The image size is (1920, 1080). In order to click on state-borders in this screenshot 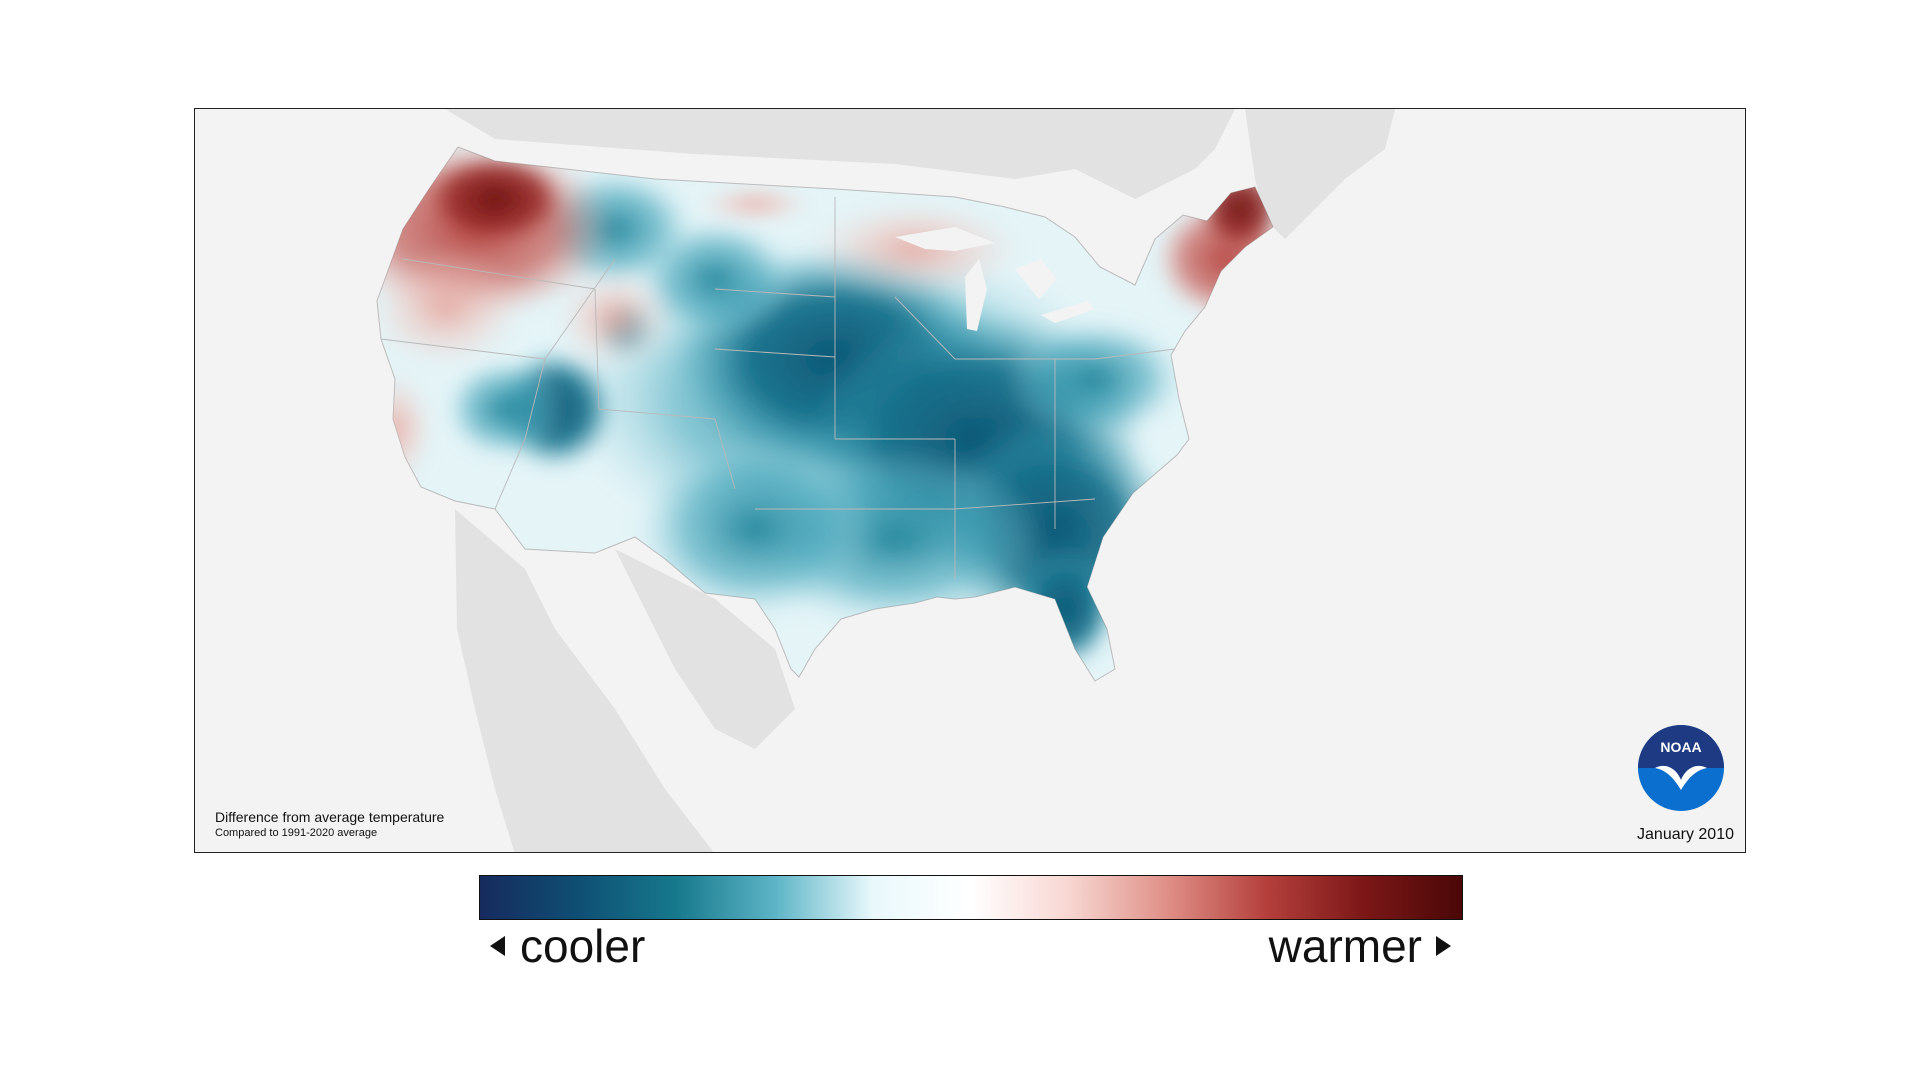, I will do `click(778, 388)`.